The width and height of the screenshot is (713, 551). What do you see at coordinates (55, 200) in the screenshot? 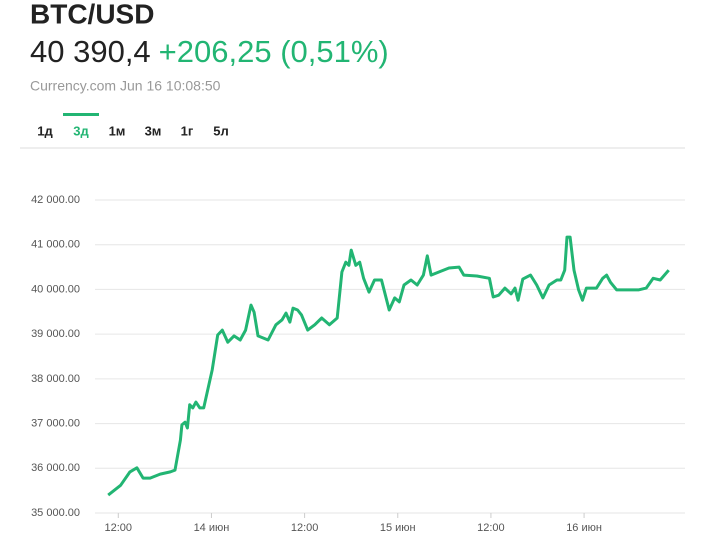
I see `y-tick-label: 42 000.00` at bounding box center [55, 200].